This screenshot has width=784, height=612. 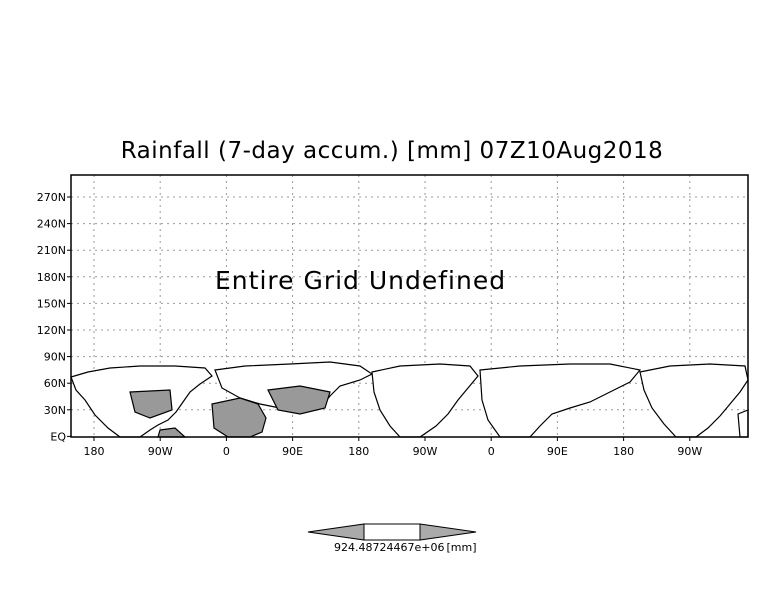 What do you see at coordinates (336, 532) in the screenshot?
I see `colorbar-left-arrow` at bounding box center [336, 532].